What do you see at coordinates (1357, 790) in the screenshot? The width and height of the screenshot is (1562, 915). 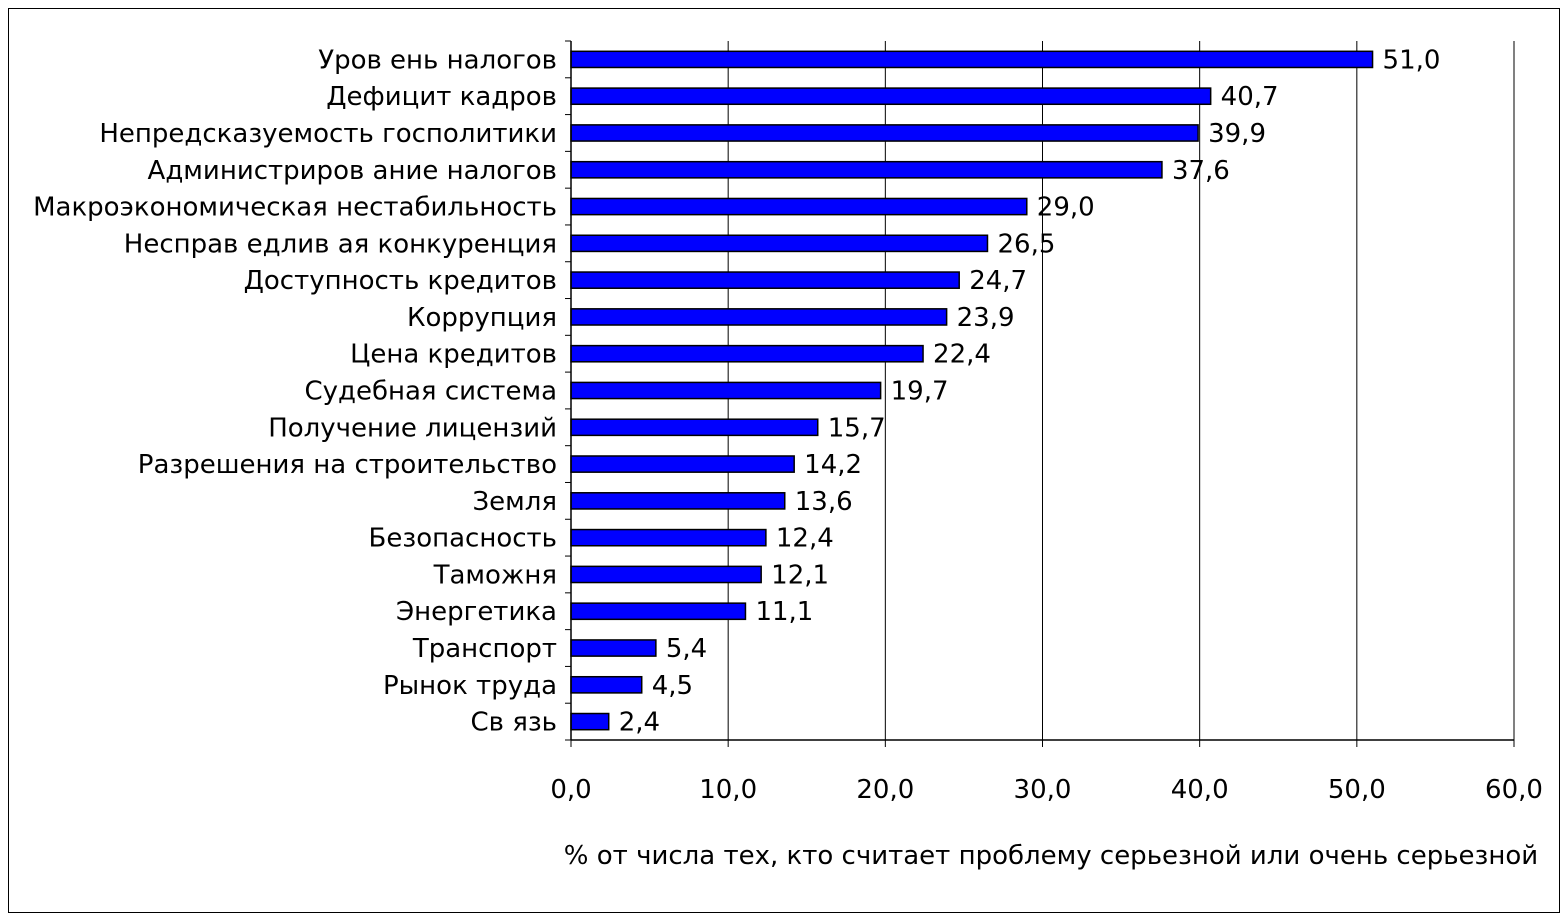 I see `x-tick-label: 50,0` at bounding box center [1357, 790].